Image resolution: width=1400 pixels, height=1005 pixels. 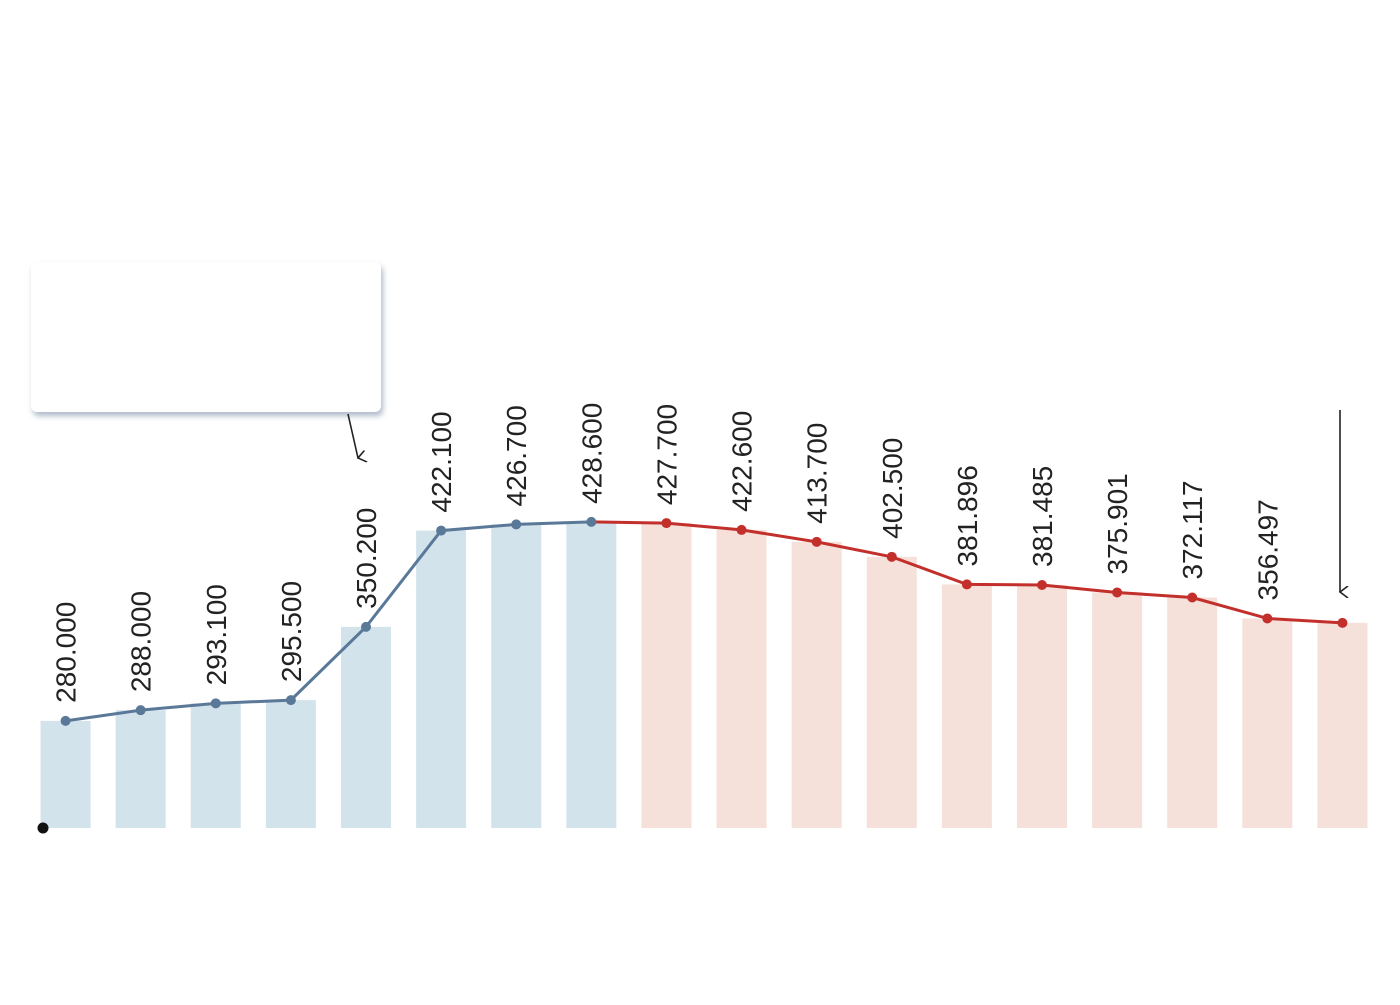 I want to click on data-label: 350.200, so click(x=366, y=558).